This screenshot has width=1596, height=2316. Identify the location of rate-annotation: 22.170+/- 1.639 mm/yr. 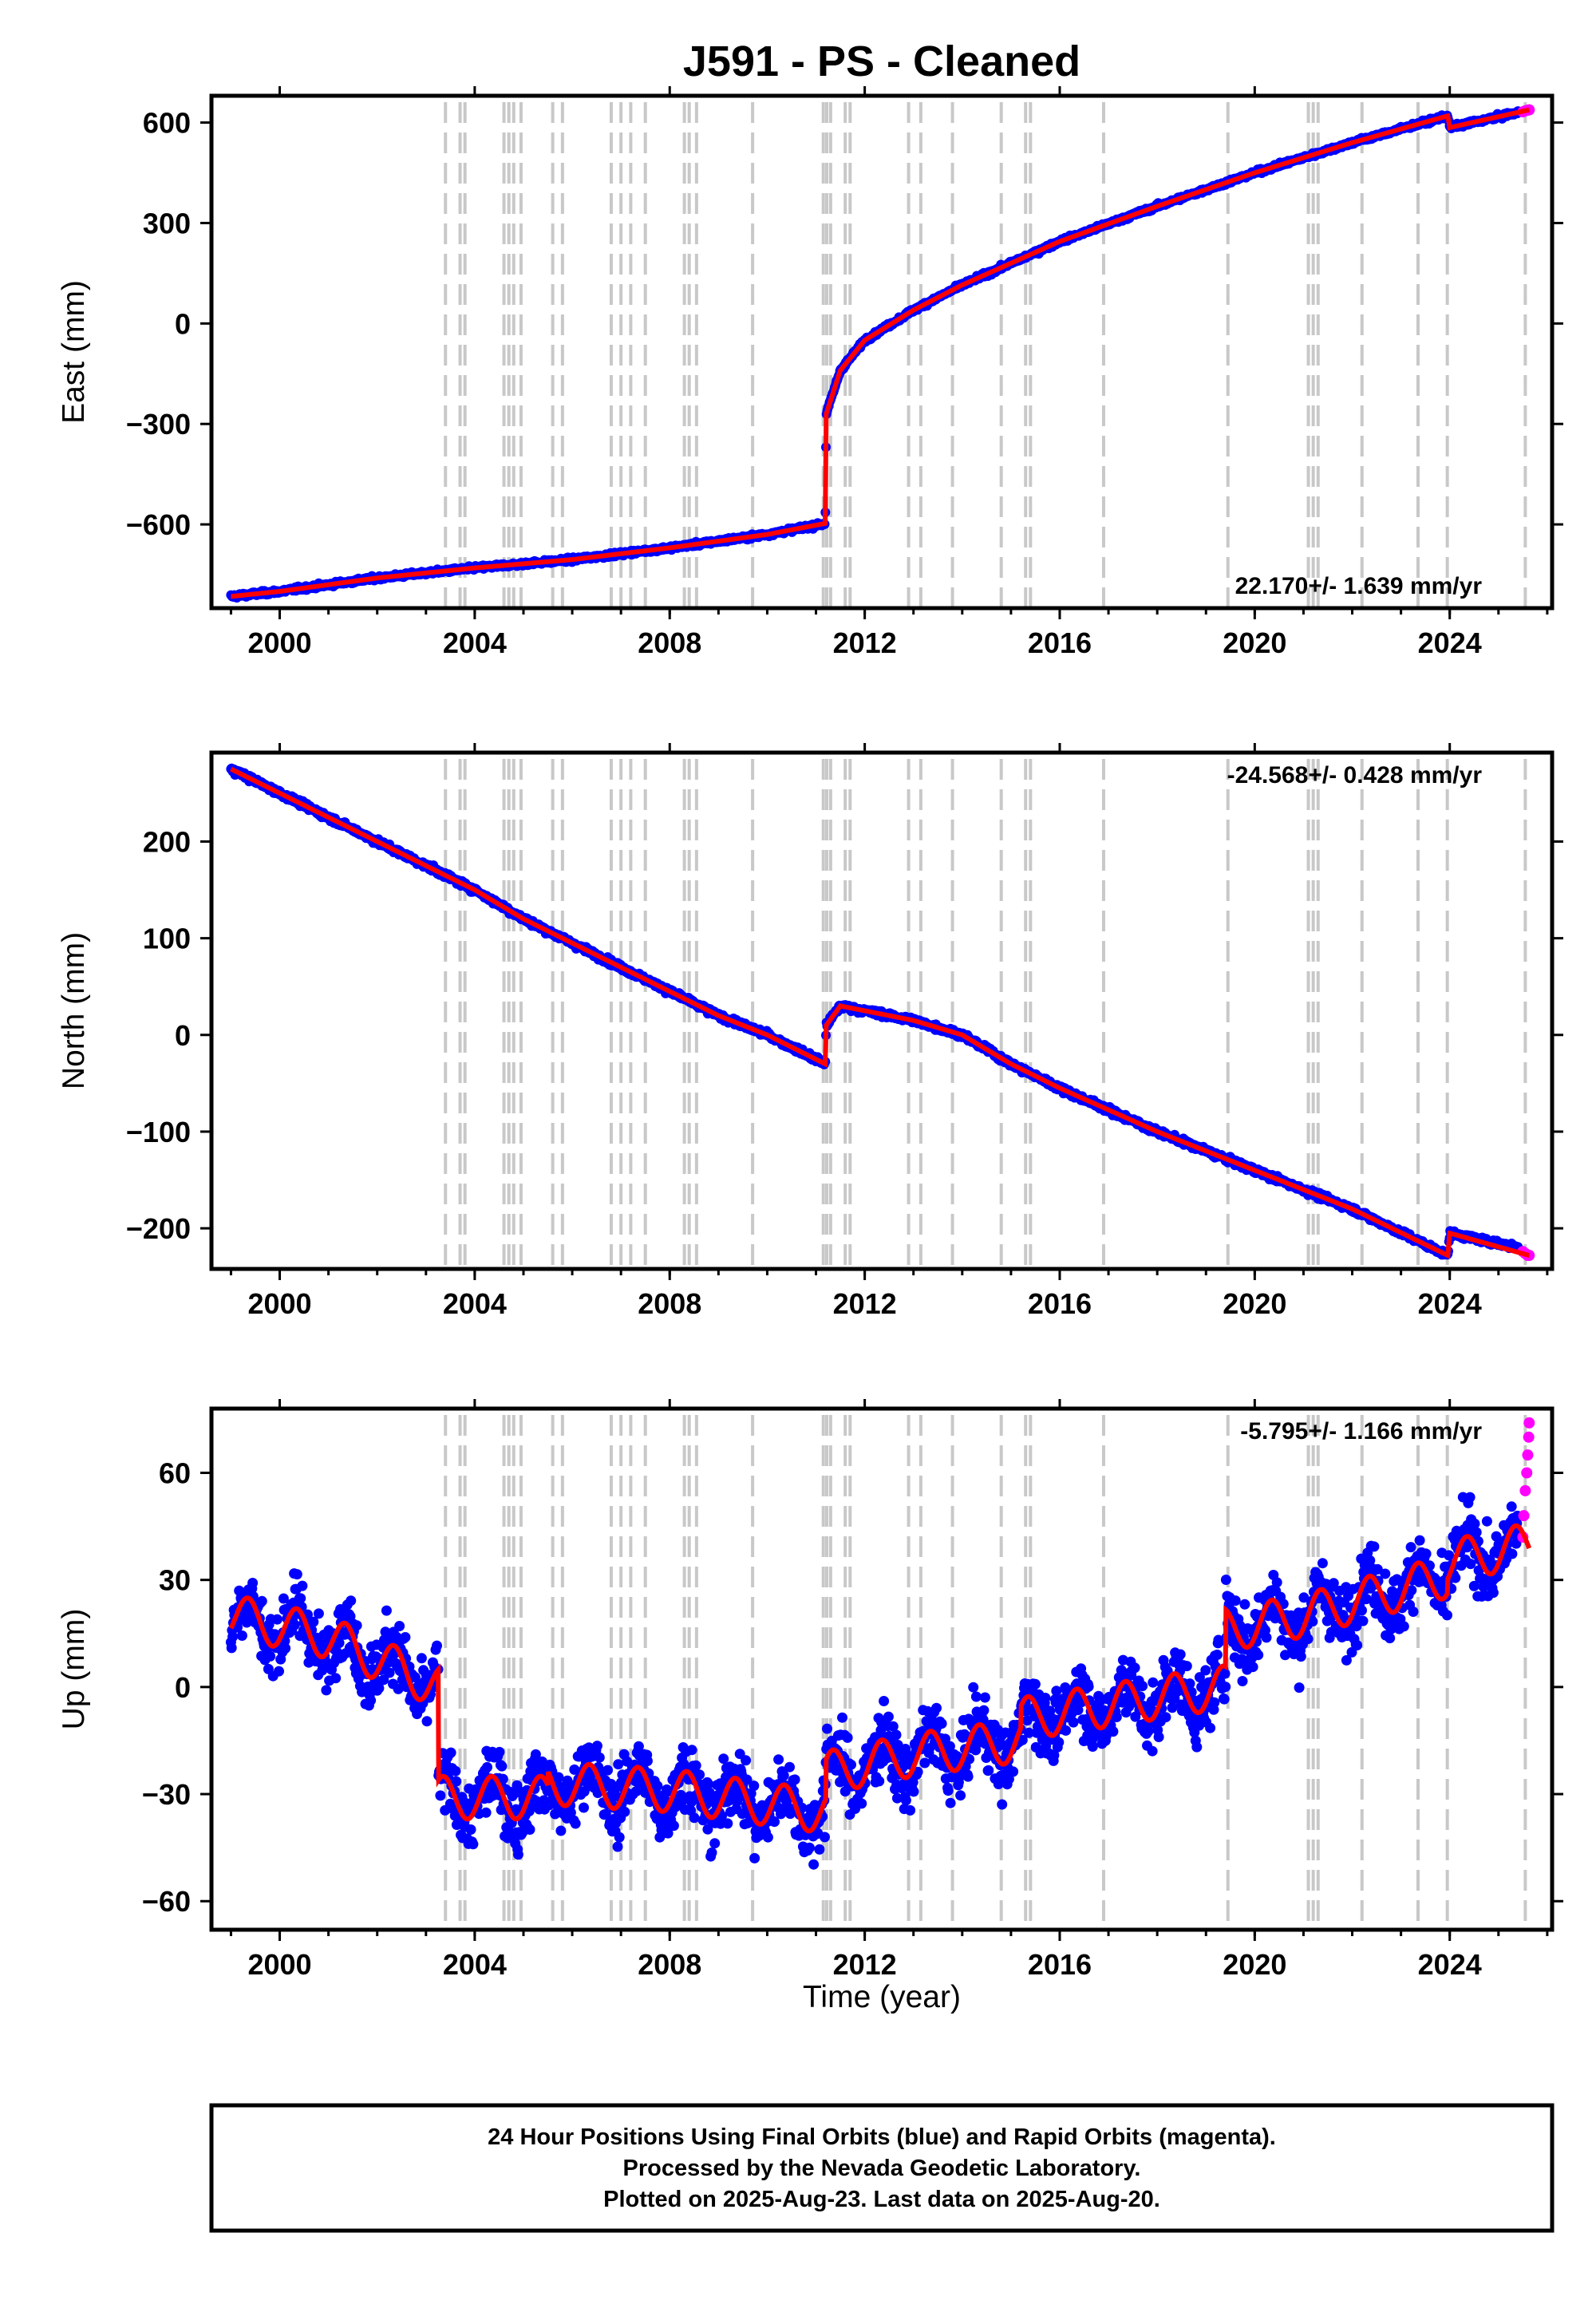
(1359, 586).